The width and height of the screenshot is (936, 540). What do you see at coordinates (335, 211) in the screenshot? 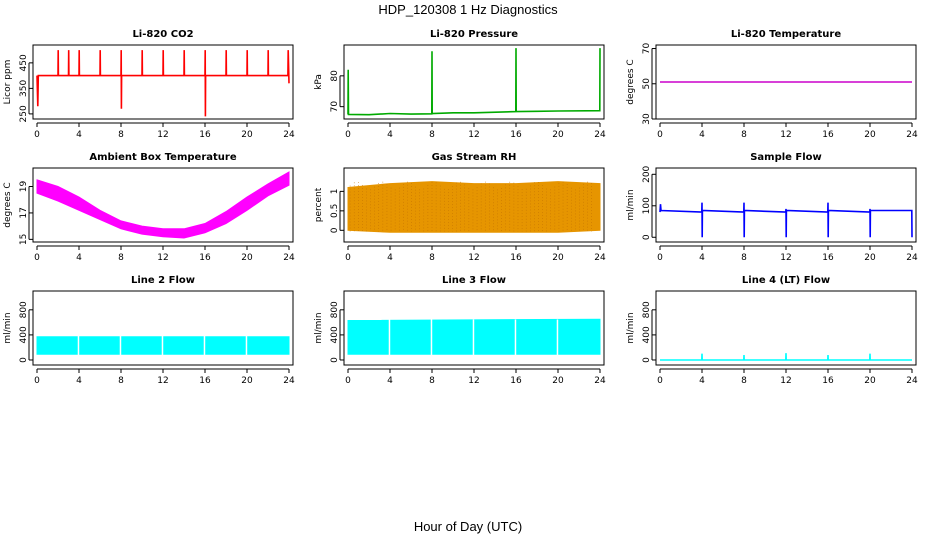
I see `y-tick-label: 0.5` at bounding box center [335, 211].